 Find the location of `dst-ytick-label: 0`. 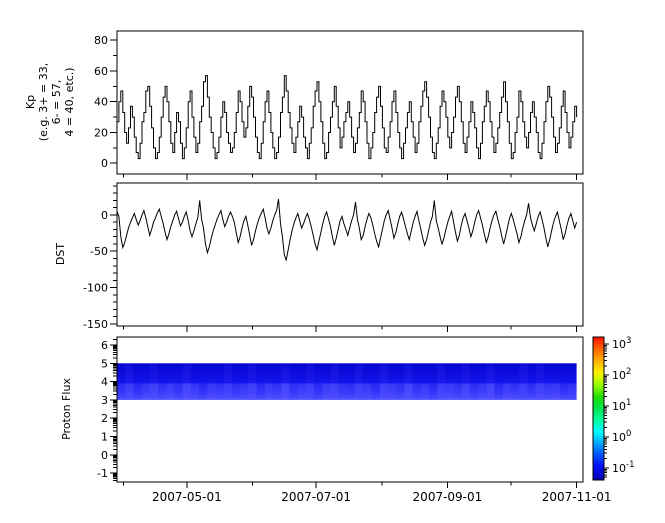

dst-ytick-label: 0 is located at coordinates (104, 215).